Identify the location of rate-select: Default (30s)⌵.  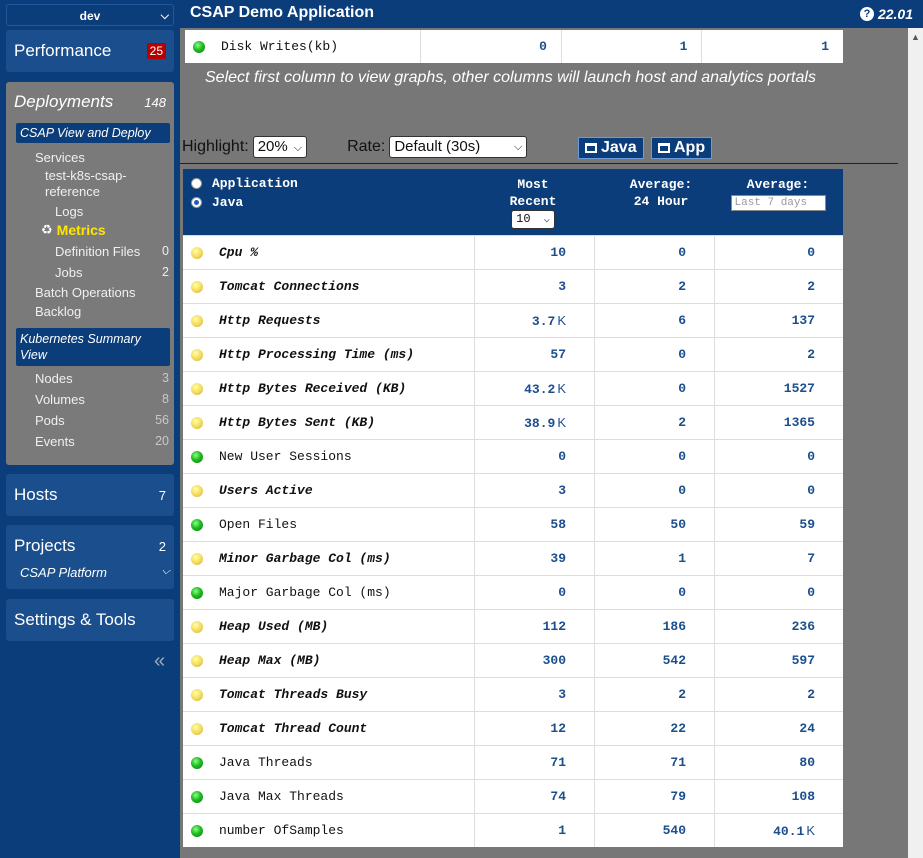
(458, 147).